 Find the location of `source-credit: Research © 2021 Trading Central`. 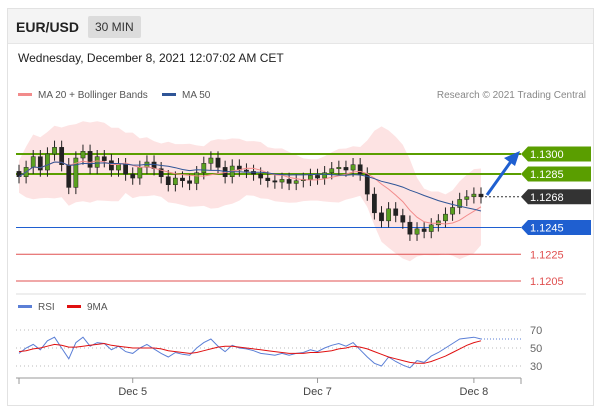

source-credit: Research © 2021 Trading Central is located at coordinates (511, 95).